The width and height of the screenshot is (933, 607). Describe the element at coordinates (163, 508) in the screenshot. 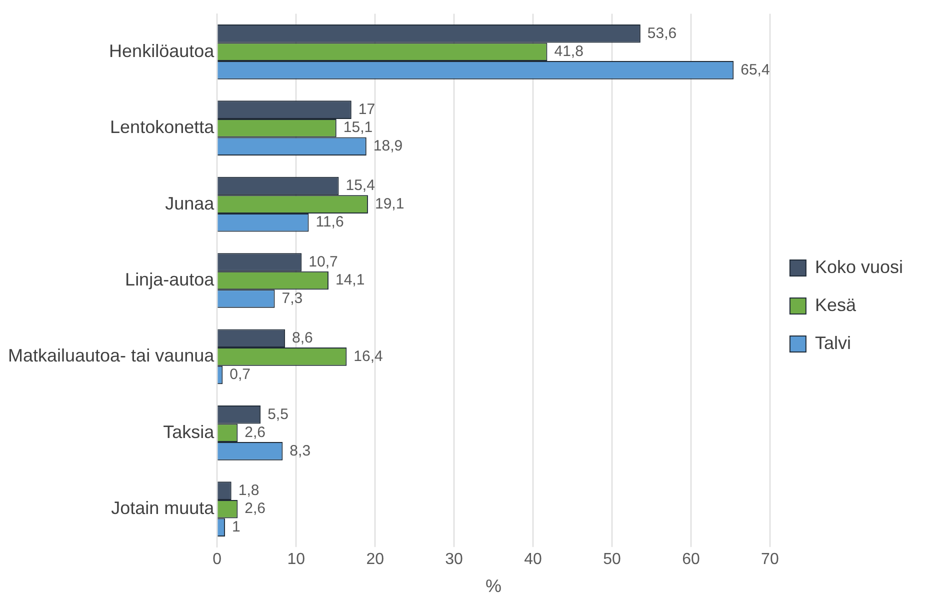

I see `y-tick-label: Jotain muuta` at that location.